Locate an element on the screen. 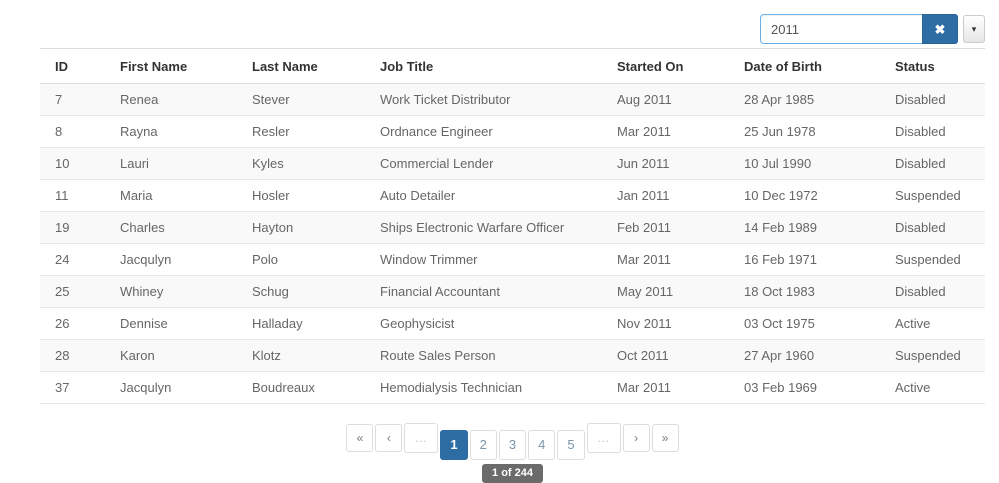 The image size is (999, 483). column-header: Started On is located at coordinates (665, 66).